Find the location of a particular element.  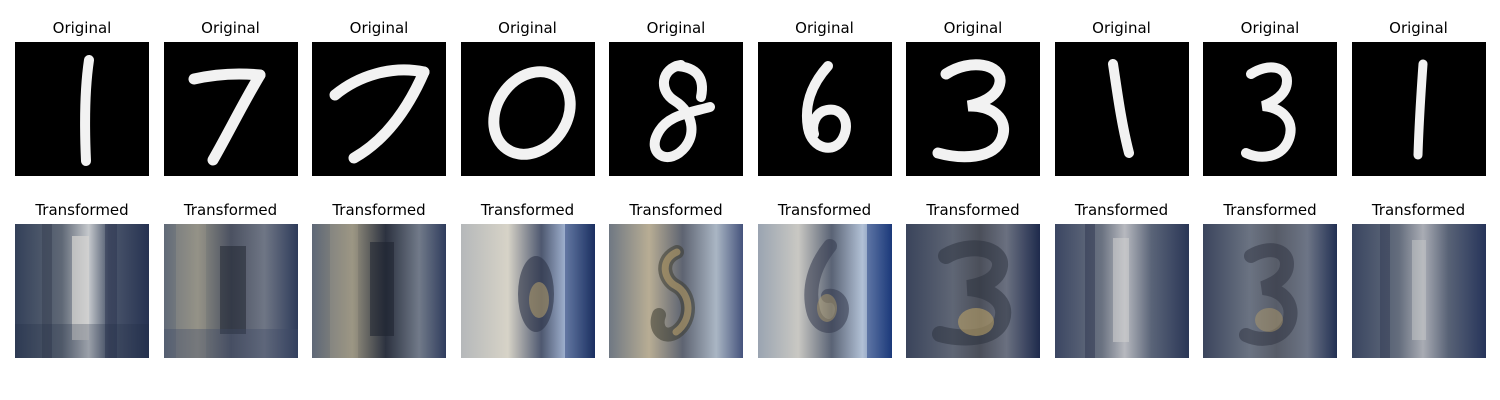

transformed-title-1: Transformed is located at coordinates (82, 210).